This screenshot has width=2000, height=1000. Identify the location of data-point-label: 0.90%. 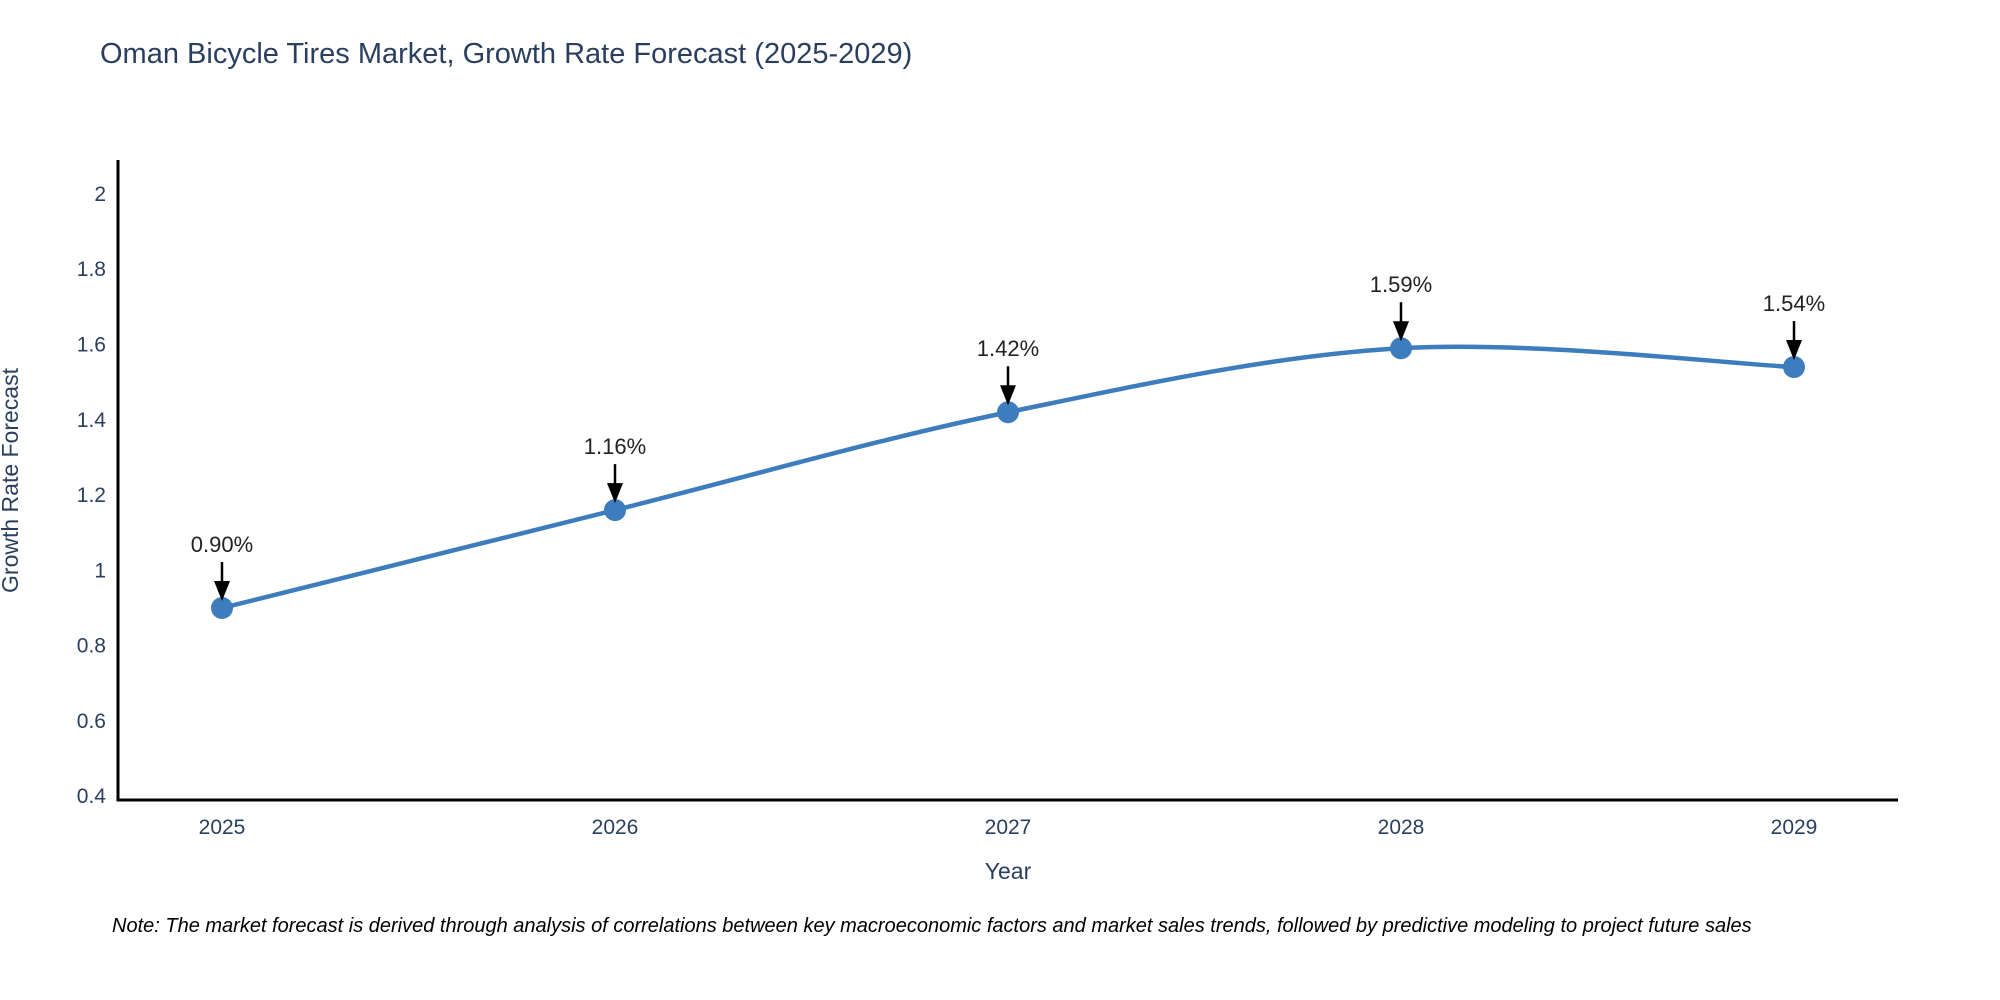
(222, 544).